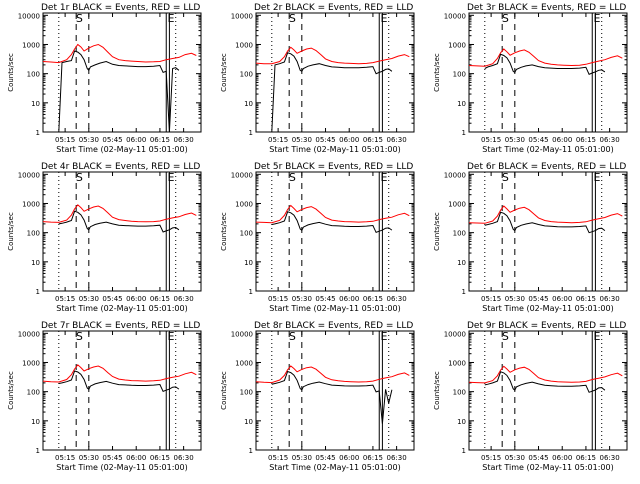  Describe the element at coordinates (546, 326) in the screenshot. I see `plot-title: Det 9r BLACK = Events, RED = LLD` at that location.